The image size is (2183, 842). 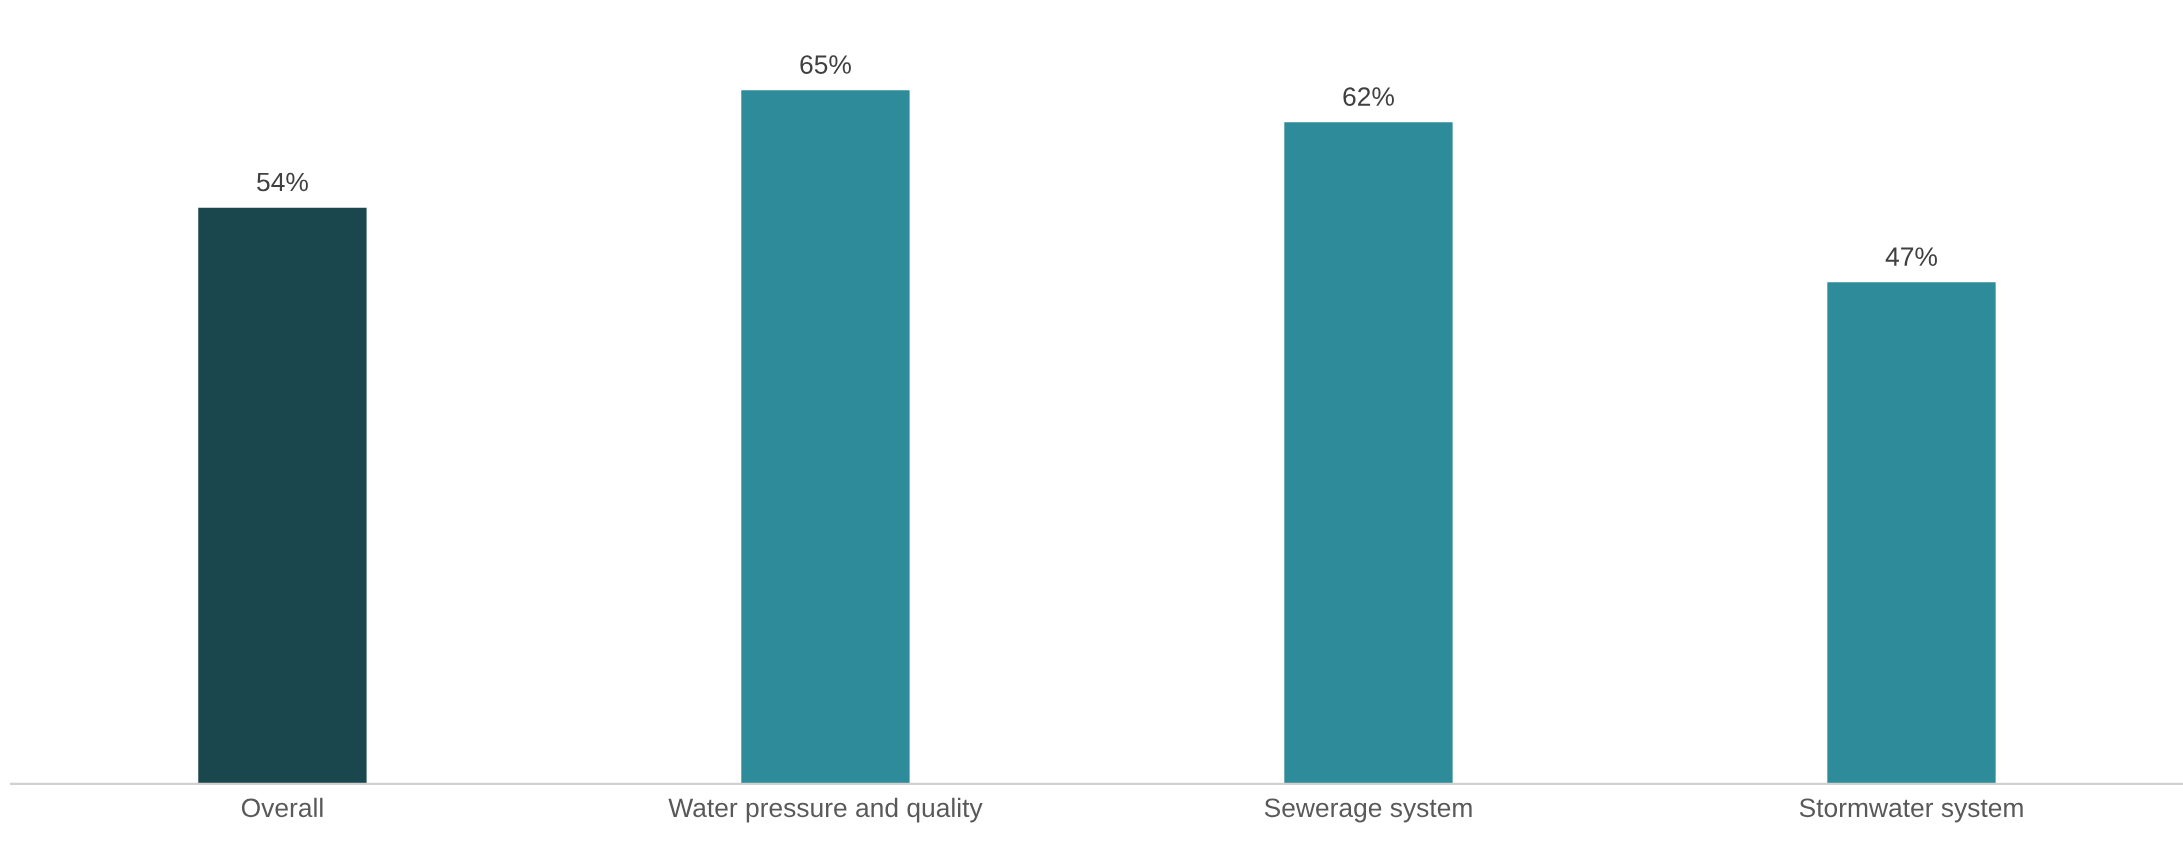 What do you see at coordinates (1368, 810) in the screenshot?
I see `x-tick-label: Sewerage system` at bounding box center [1368, 810].